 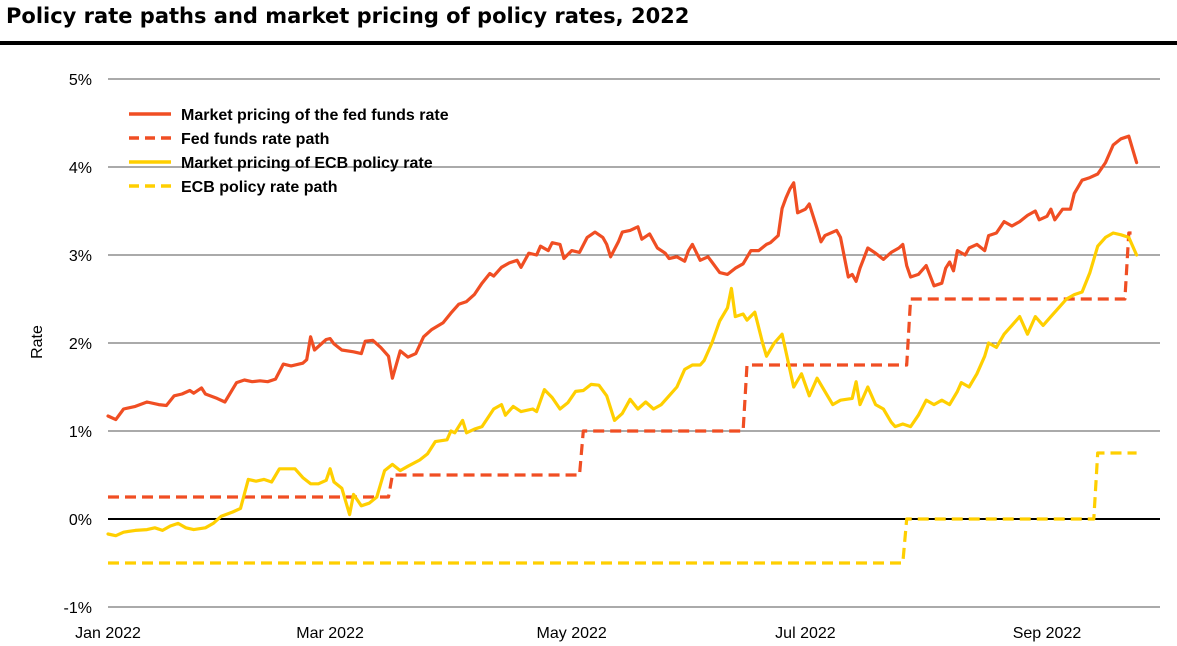 I want to click on y-tick-label: 1%, so click(x=80, y=432).